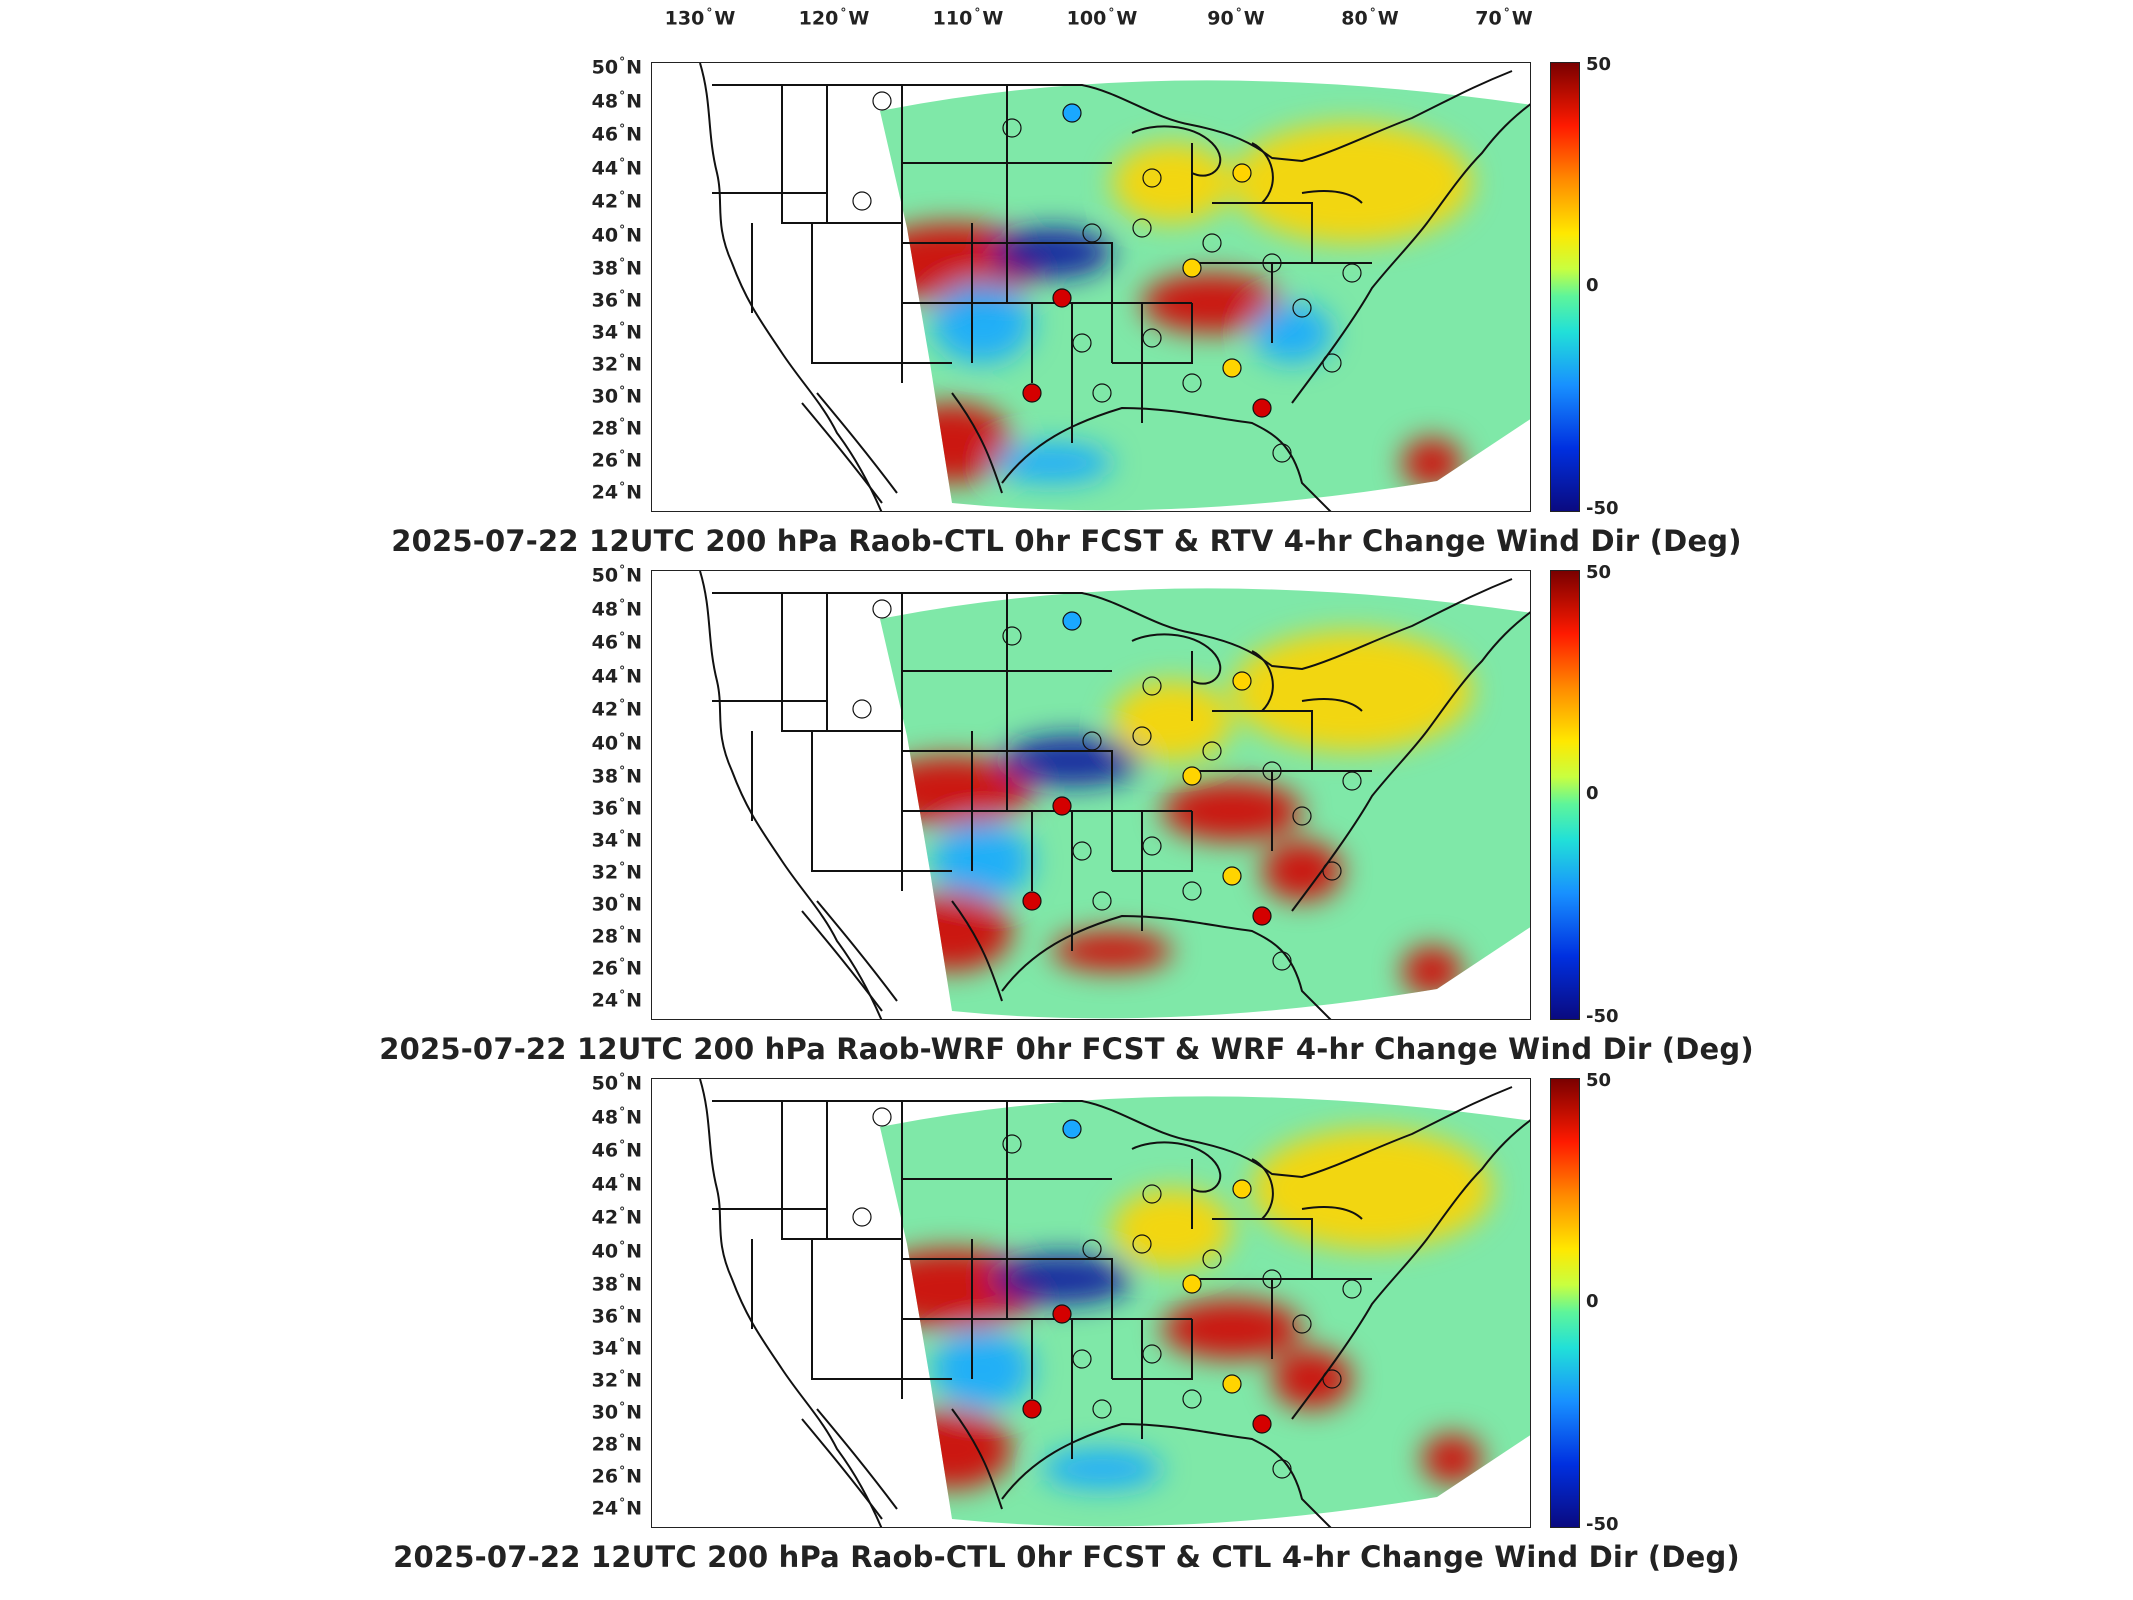 The height and width of the screenshot is (1600, 2133). Describe the element at coordinates (834, 18) in the screenshot. I see `longitude-label: 120 ° W` at that location.